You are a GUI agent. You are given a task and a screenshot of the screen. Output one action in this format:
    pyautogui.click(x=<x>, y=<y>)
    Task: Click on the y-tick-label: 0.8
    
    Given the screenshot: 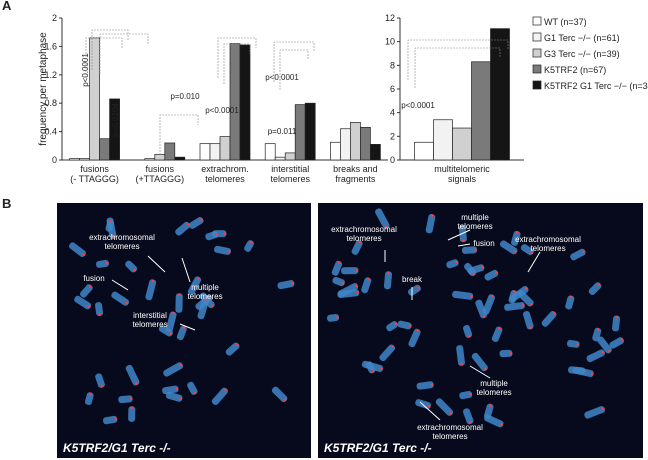 What is the action you would take?
    pyautogui.click(x=50, y=103)
    